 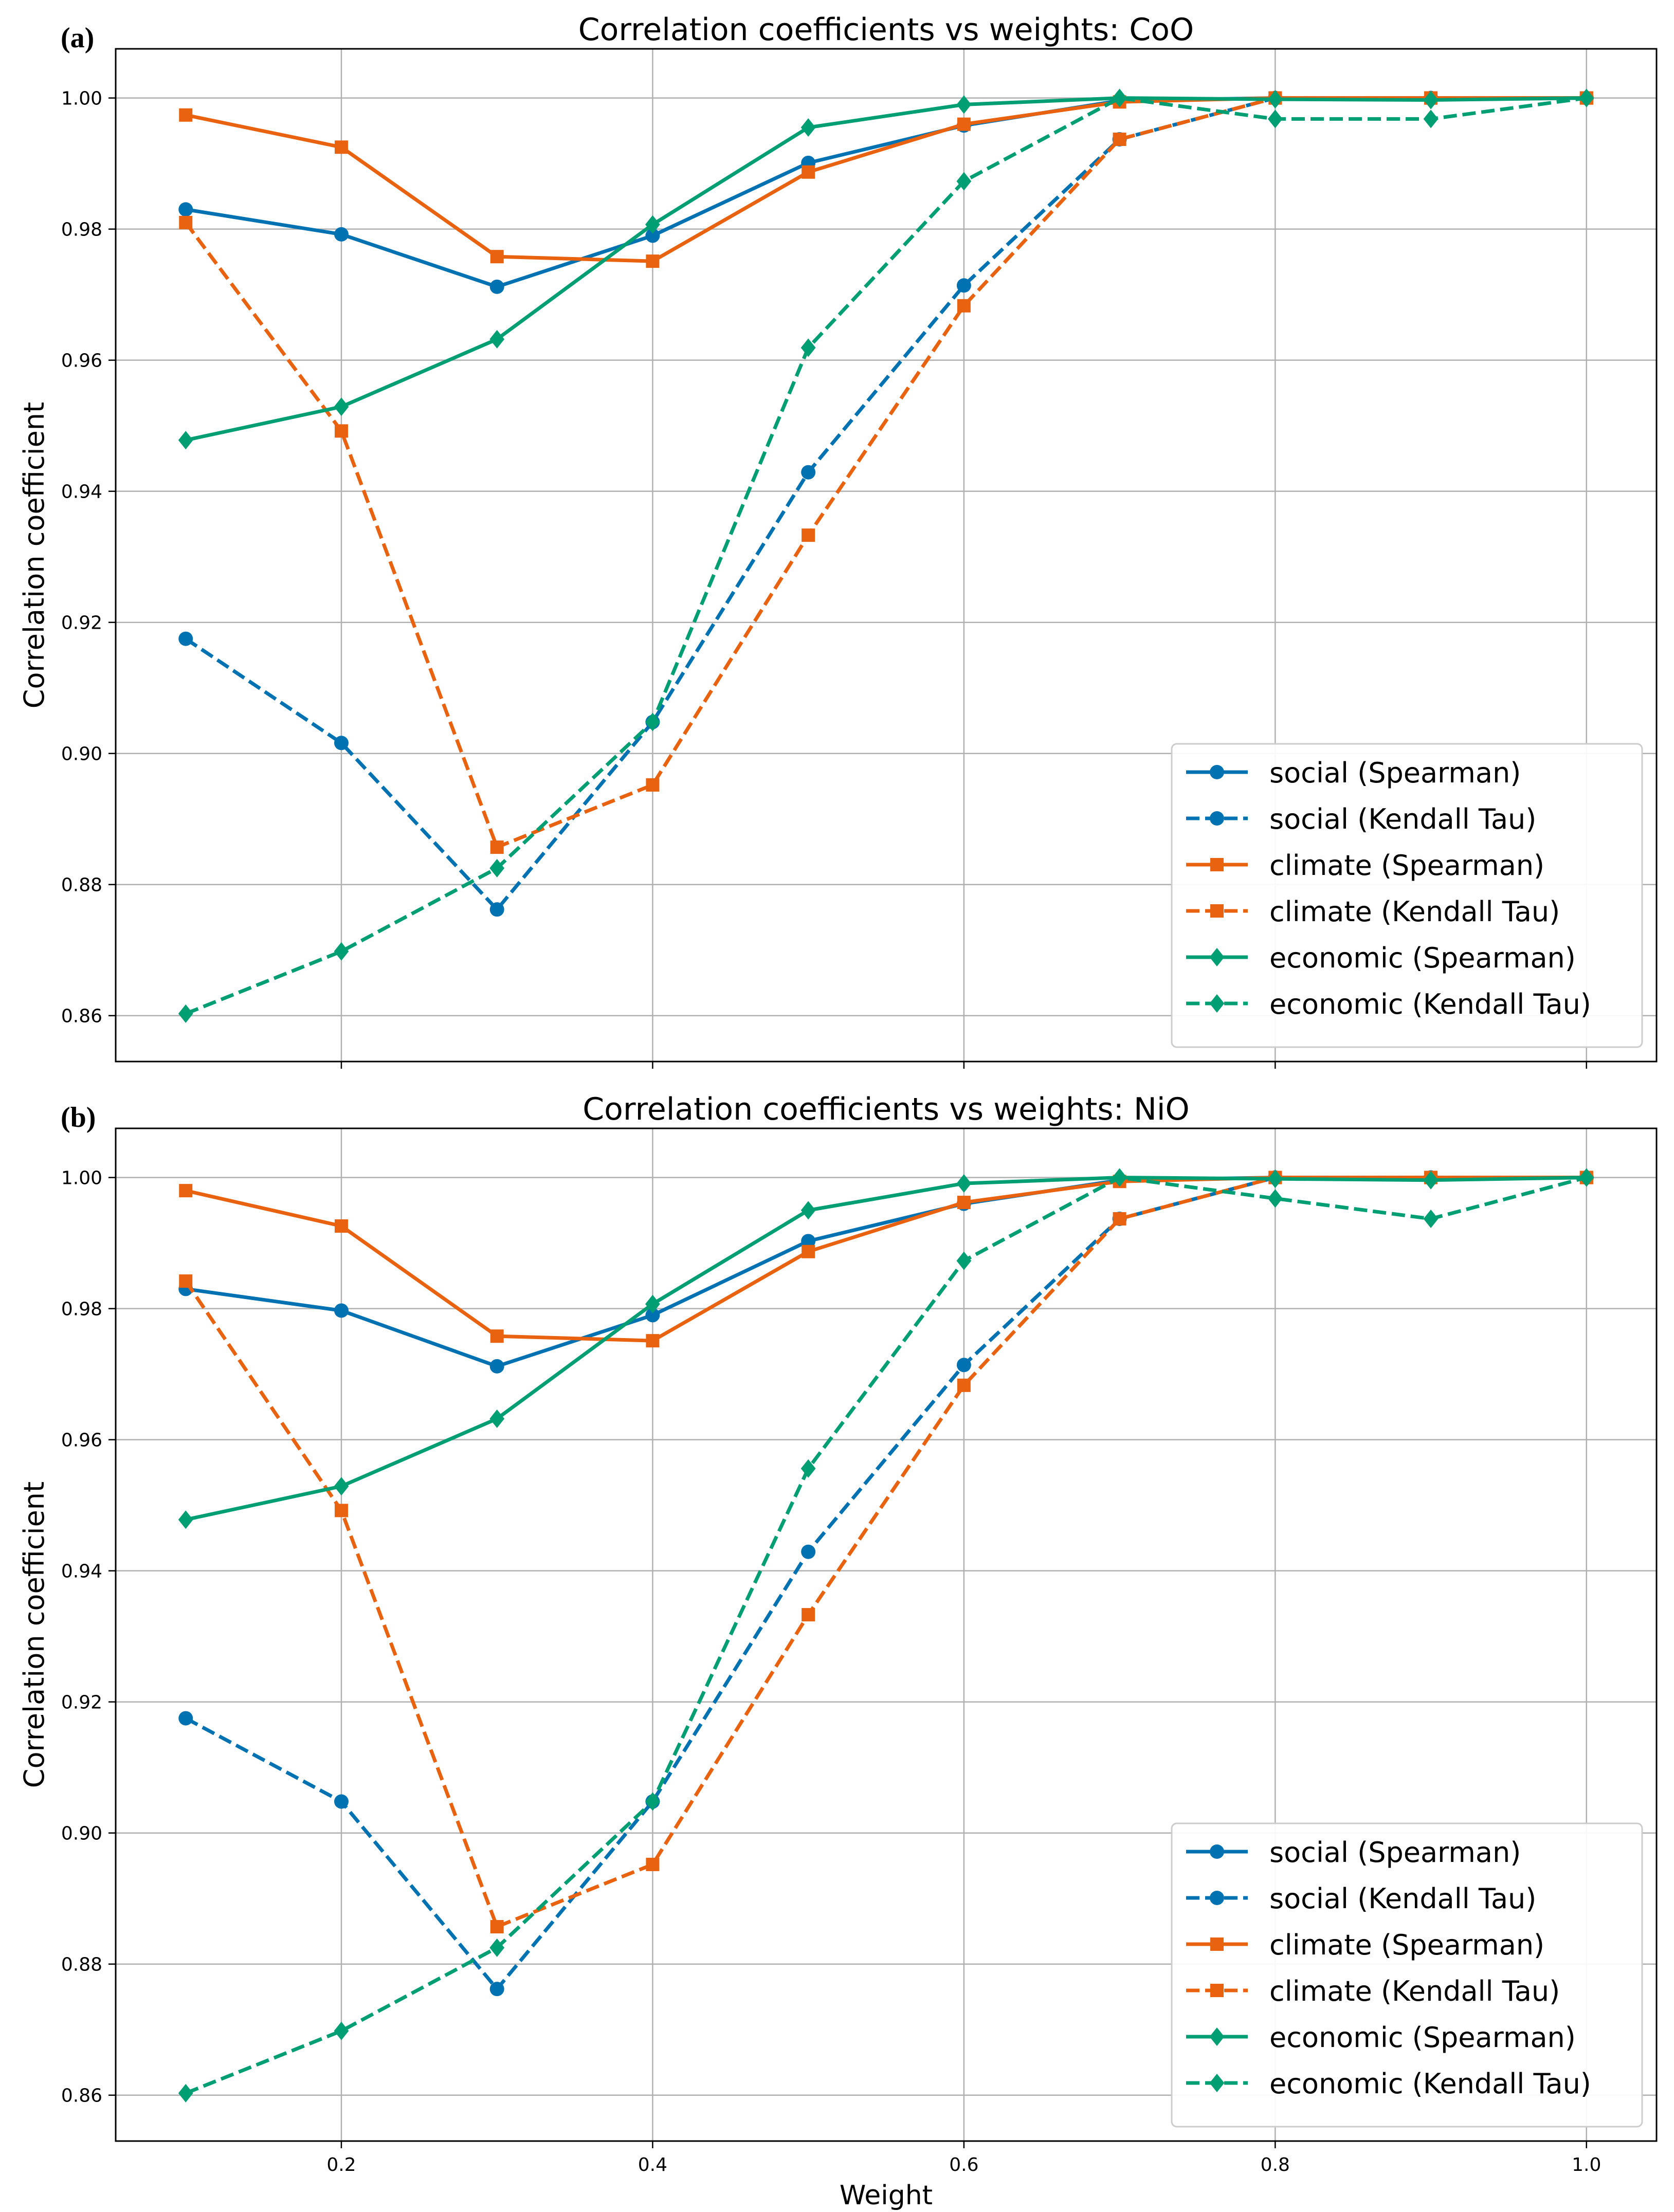 What do you see at coordinates (341, 2165) in the screenshot?
I see `x-tick-label: 0.2` at bounding box center [341, 2165].